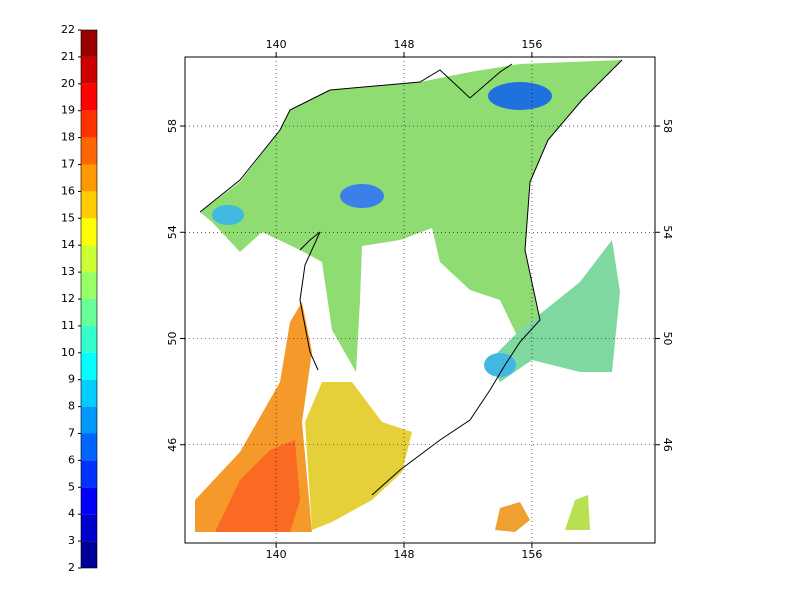 This screenshot has width=800, height=604. I want to click on colorbar-tick-label: 16, so click(68, 190).